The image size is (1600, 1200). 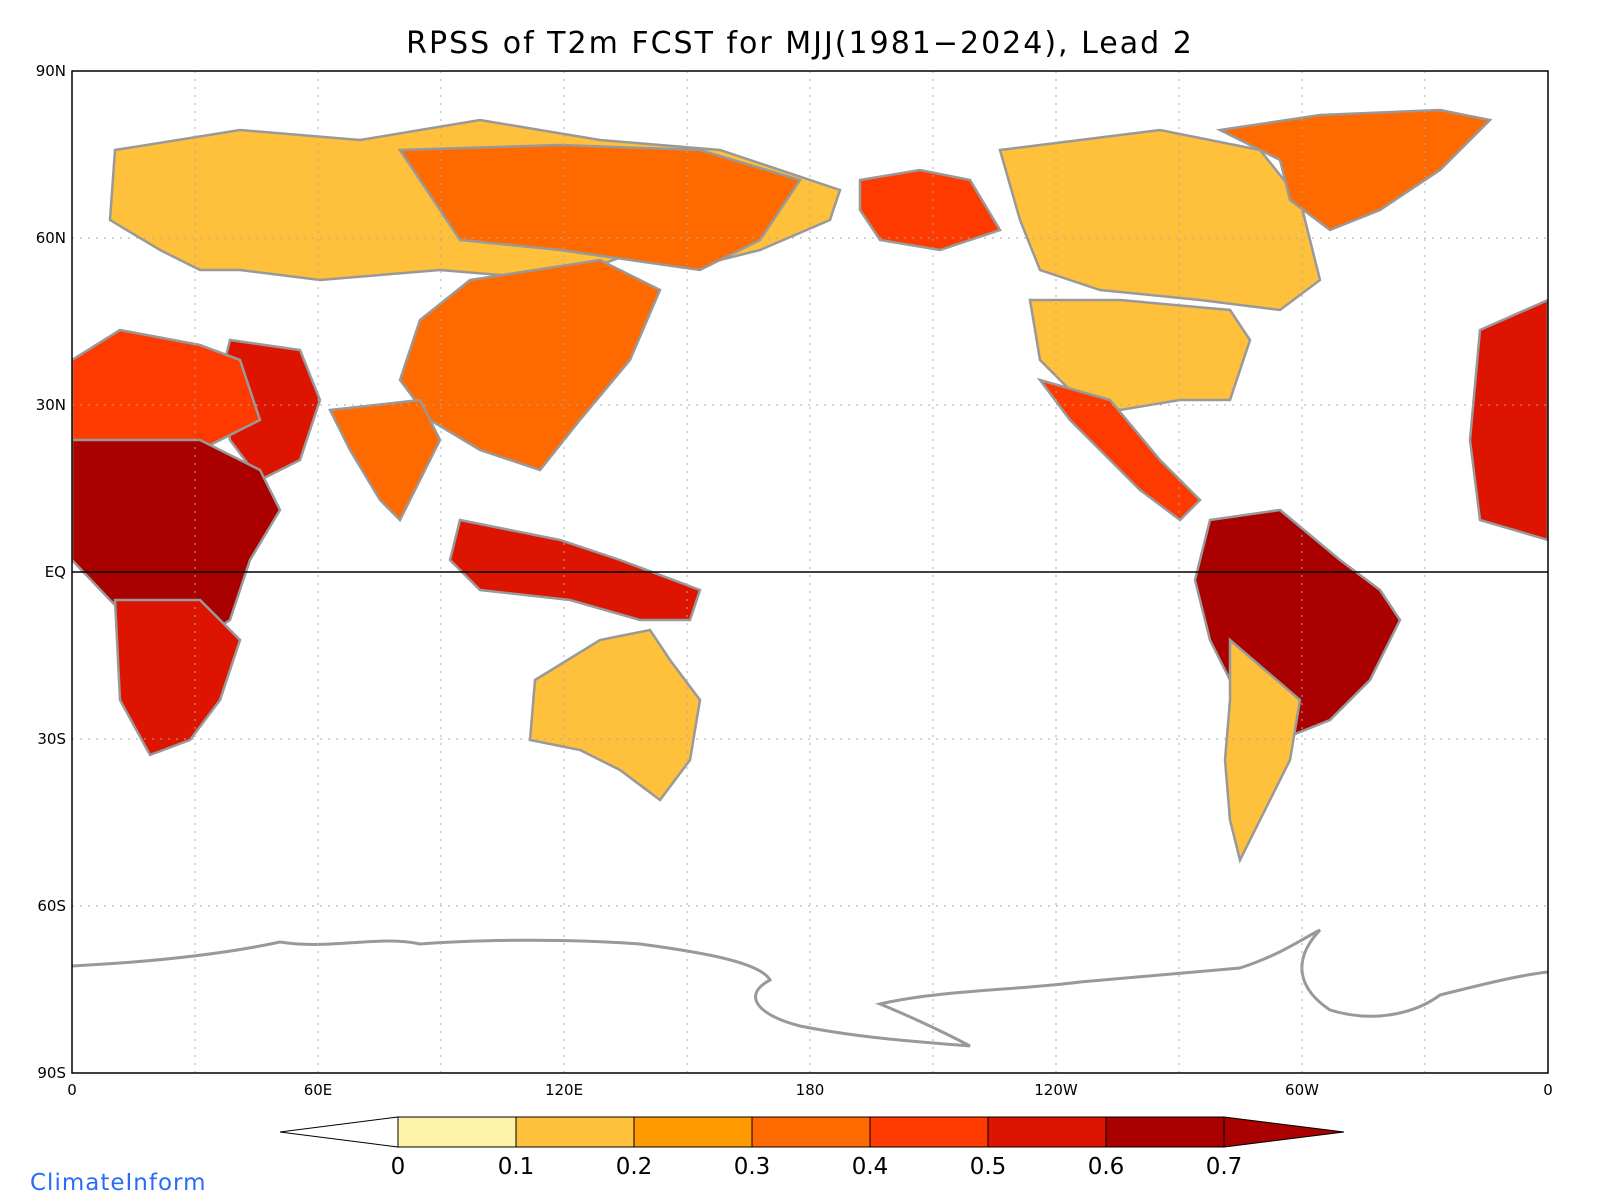 I want to click on x-axis-labels: 0 60E 120E 180 120W 60W 0, so click(x=810, y=1090).